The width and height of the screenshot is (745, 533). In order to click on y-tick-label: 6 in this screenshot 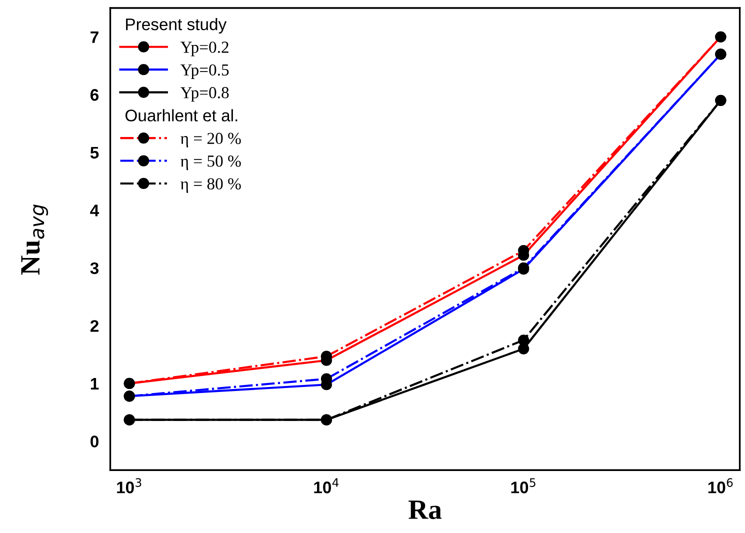, I will do `click(94, 95)`.